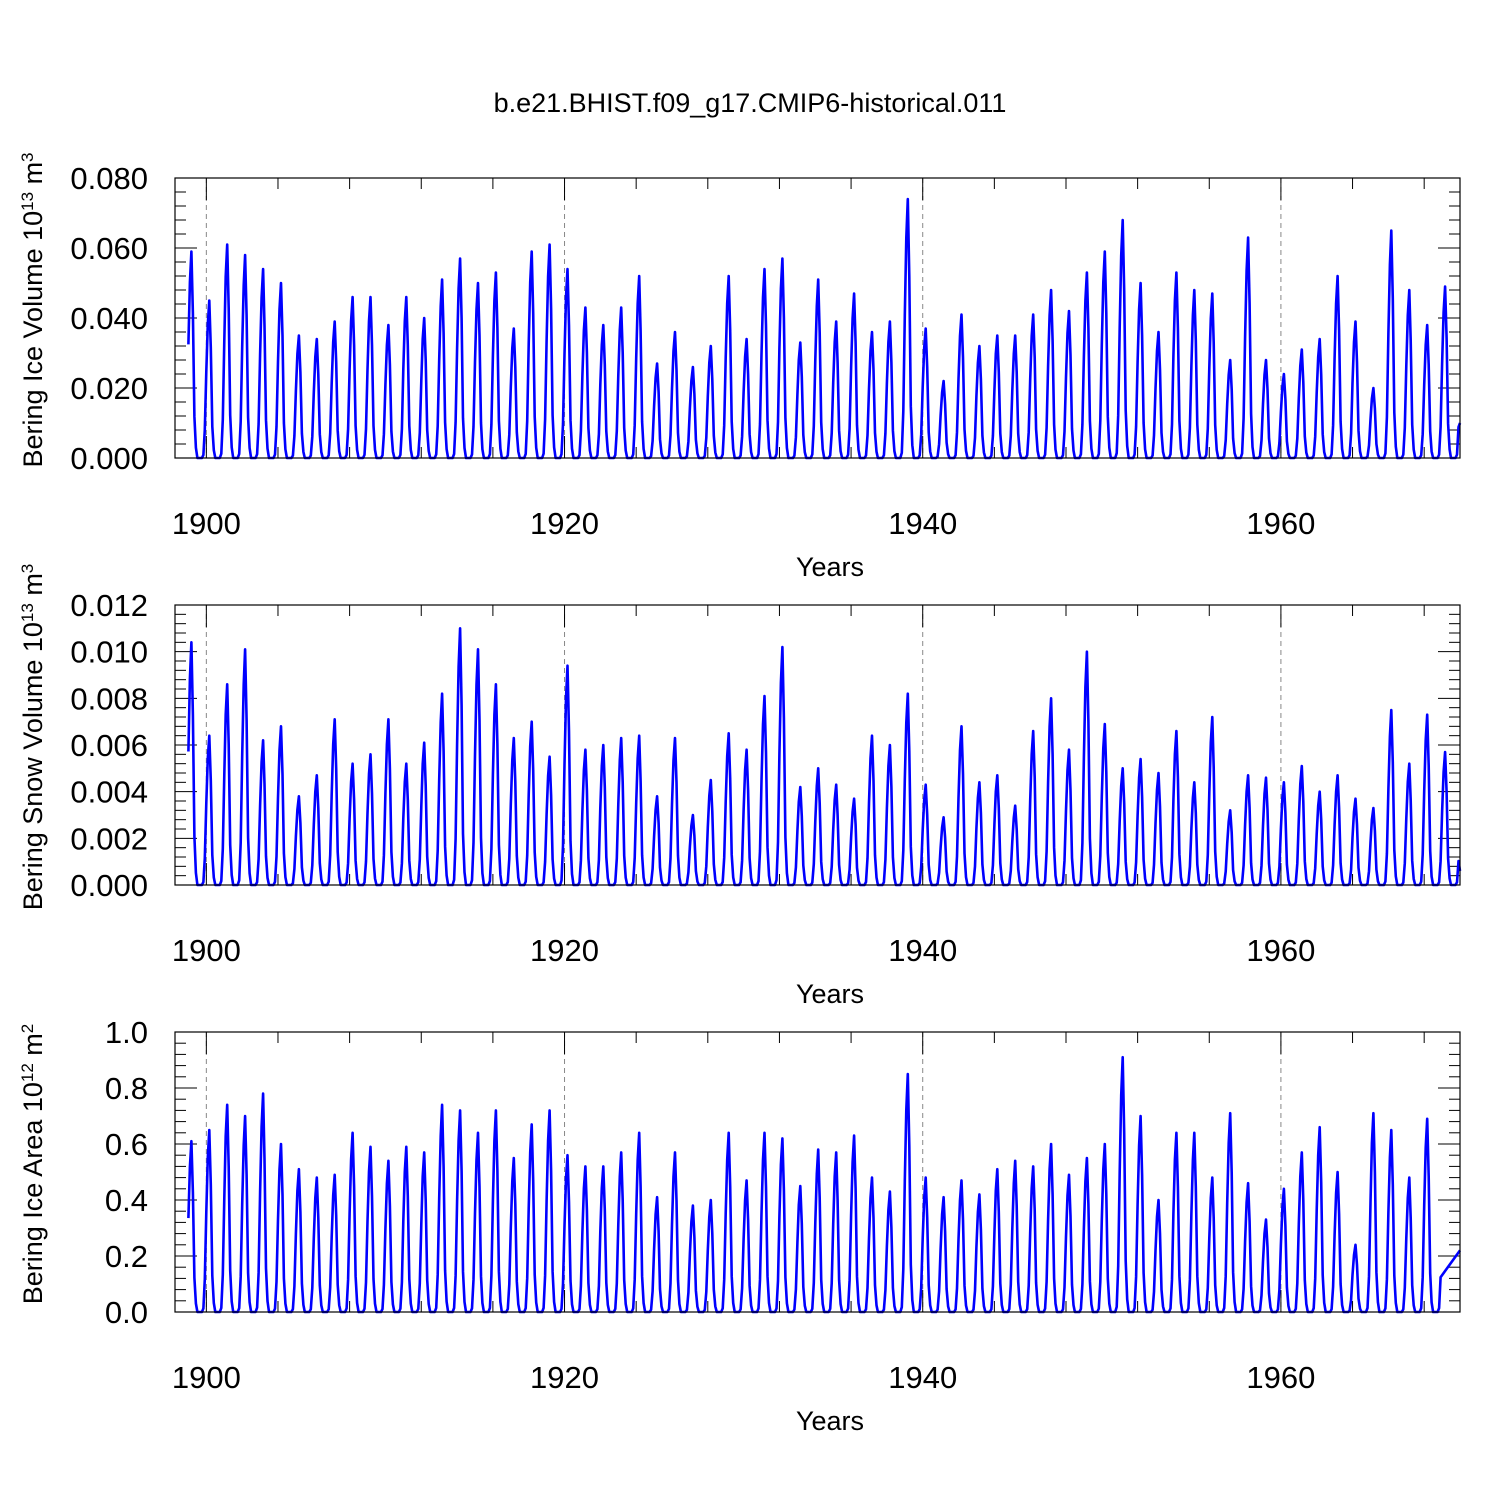 Image resolution: width=1500 pixels, height=1500 pixels. What do you see at coordinates (126, 1032) in the screenshot?
I see `y-tick-label: 1.0` at bounding box center [126, 1032].